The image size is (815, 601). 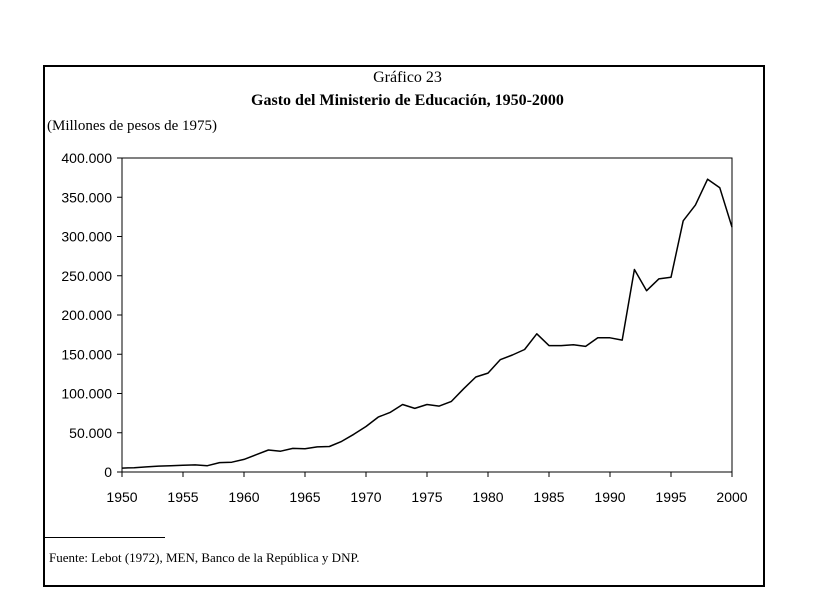 I want to click on x-tick-label: 1995, so click(x=670, y=497).